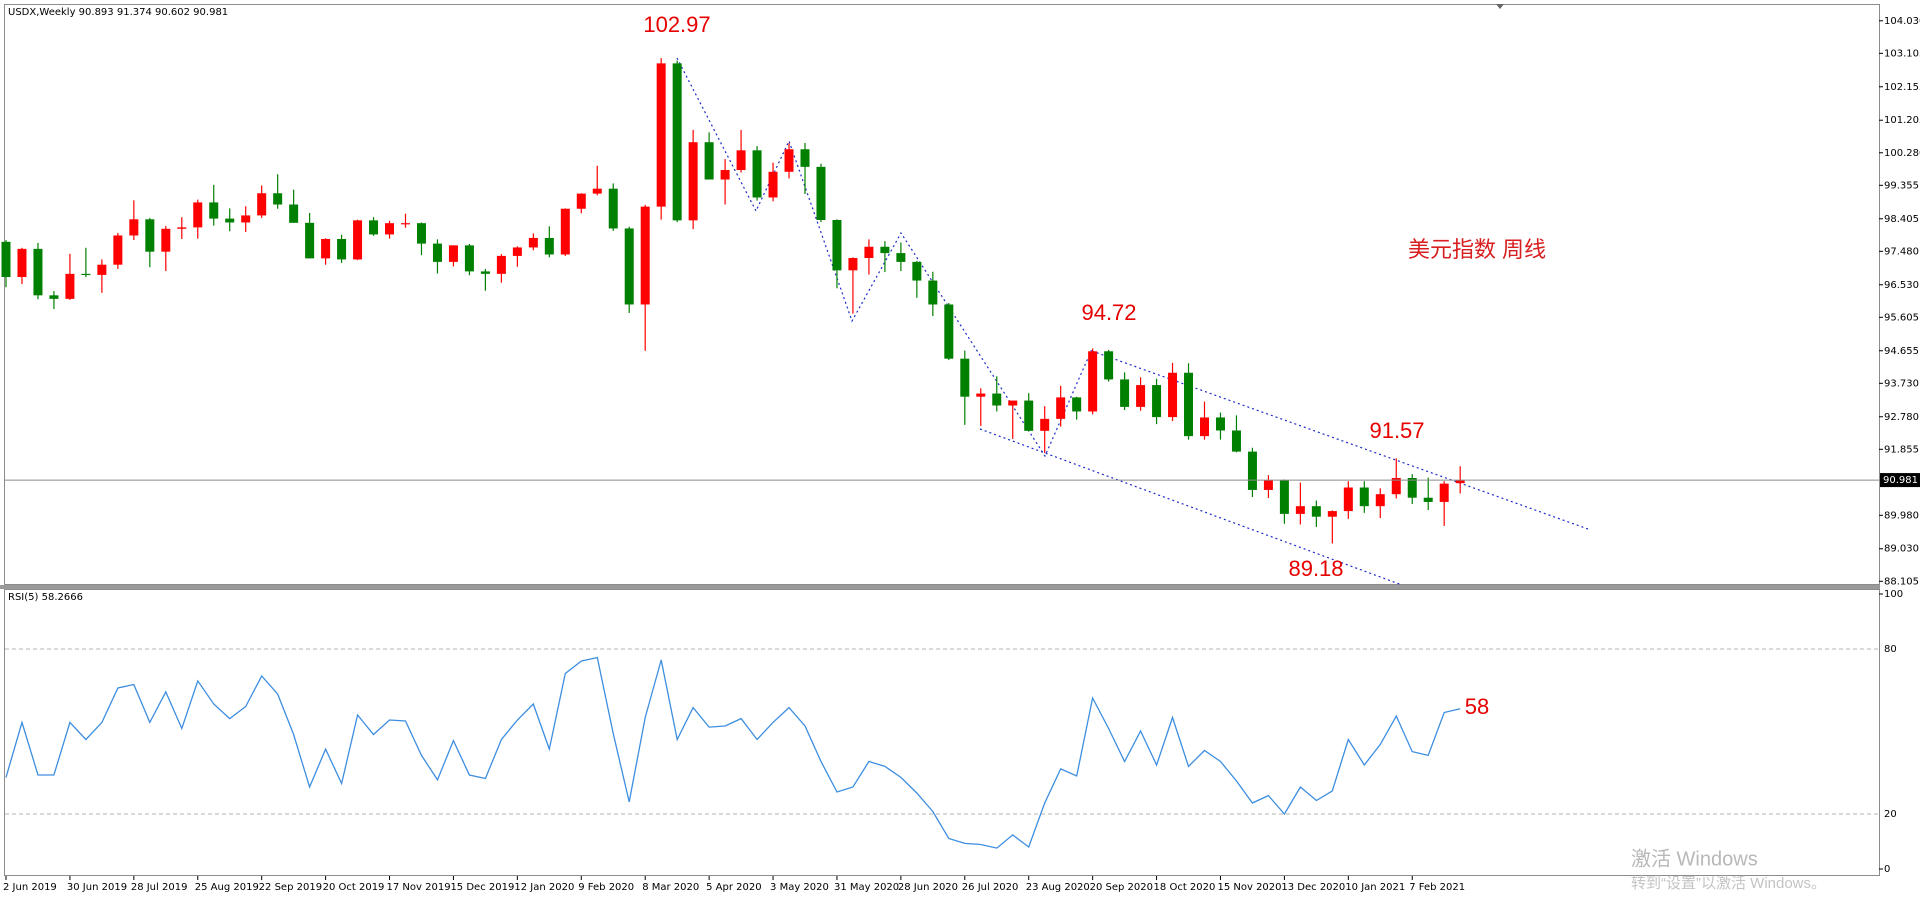 The width and height of the screenshot is (1920, 900). Describe the element at coordinates (1121, 887) in the screenshot. I see `x-tick-label: 20 Sep 2020` at that location.